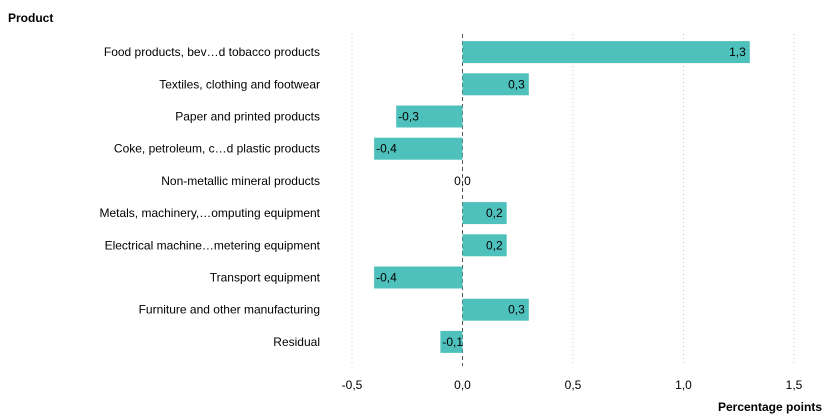 Image resolution: width=826 pixels, height=419 pixels. I want to click on category-label: Food products, bev…d tobacco products, so click(212, 52).